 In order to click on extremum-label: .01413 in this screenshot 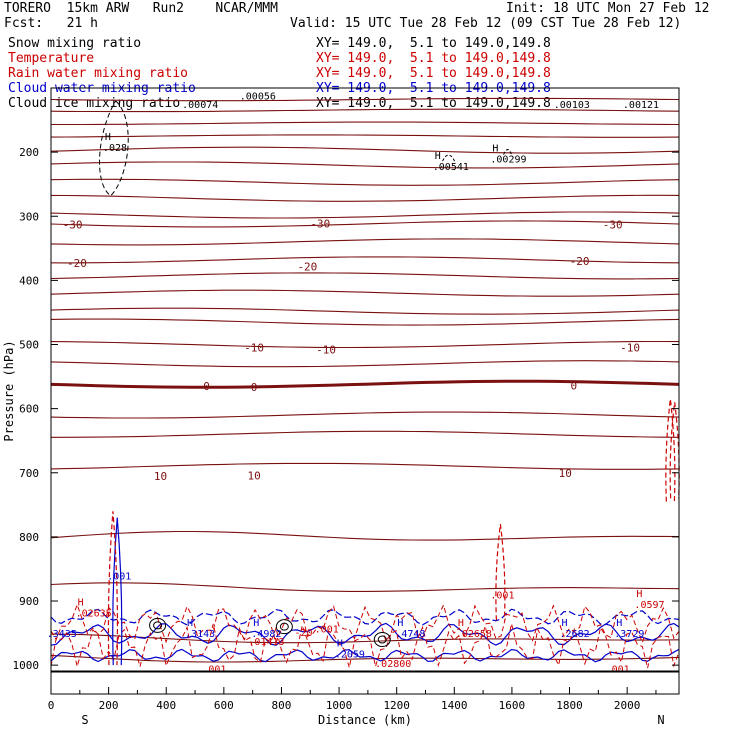, I will do `click(266, 642)`.